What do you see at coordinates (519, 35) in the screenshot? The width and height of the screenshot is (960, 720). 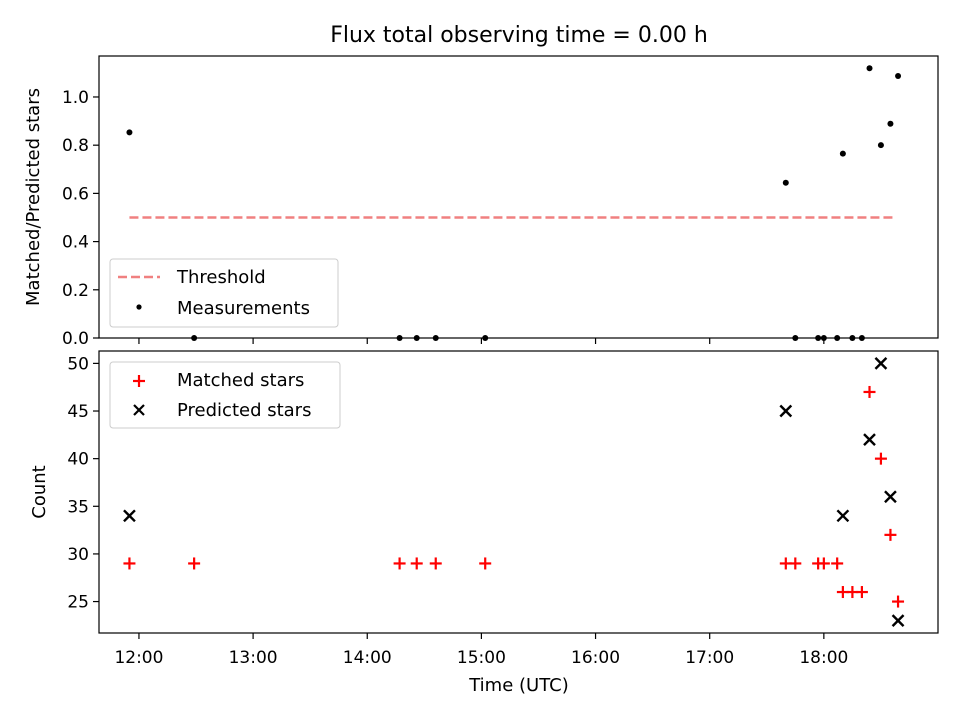 I see `chart-title: Flux total observing time = 0.00 h` at bounding box center [519, 35].